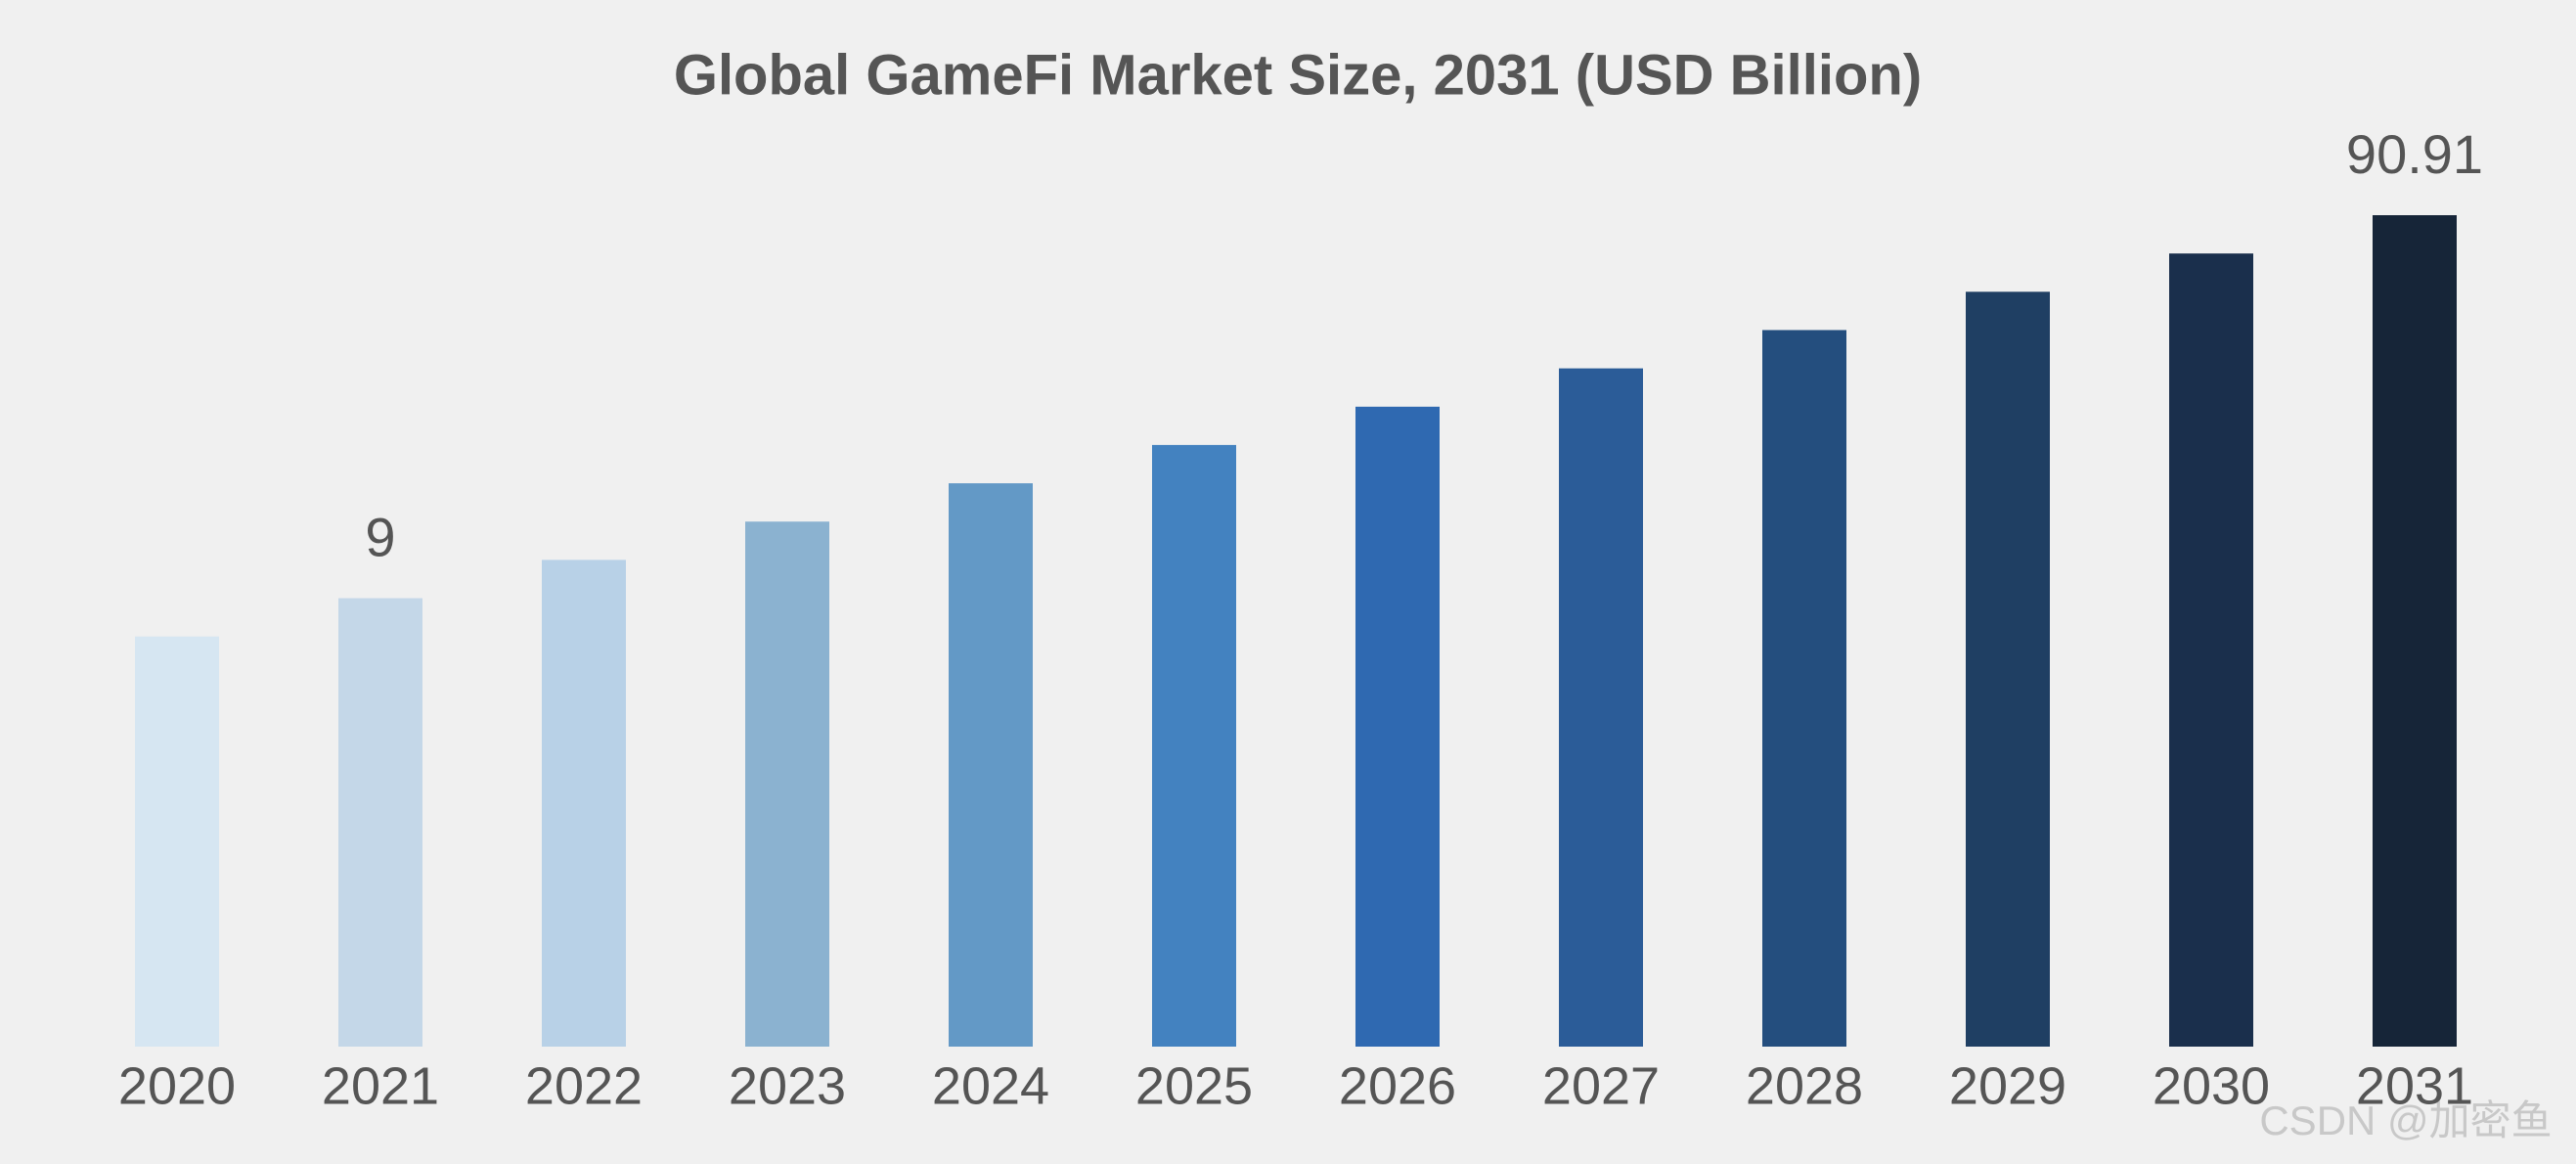 This screenshot has height=1164, width=2576. Describe the element at coordinates (380, 1085) in the screenshot. I see `x-tick-label: 2021` at that location.